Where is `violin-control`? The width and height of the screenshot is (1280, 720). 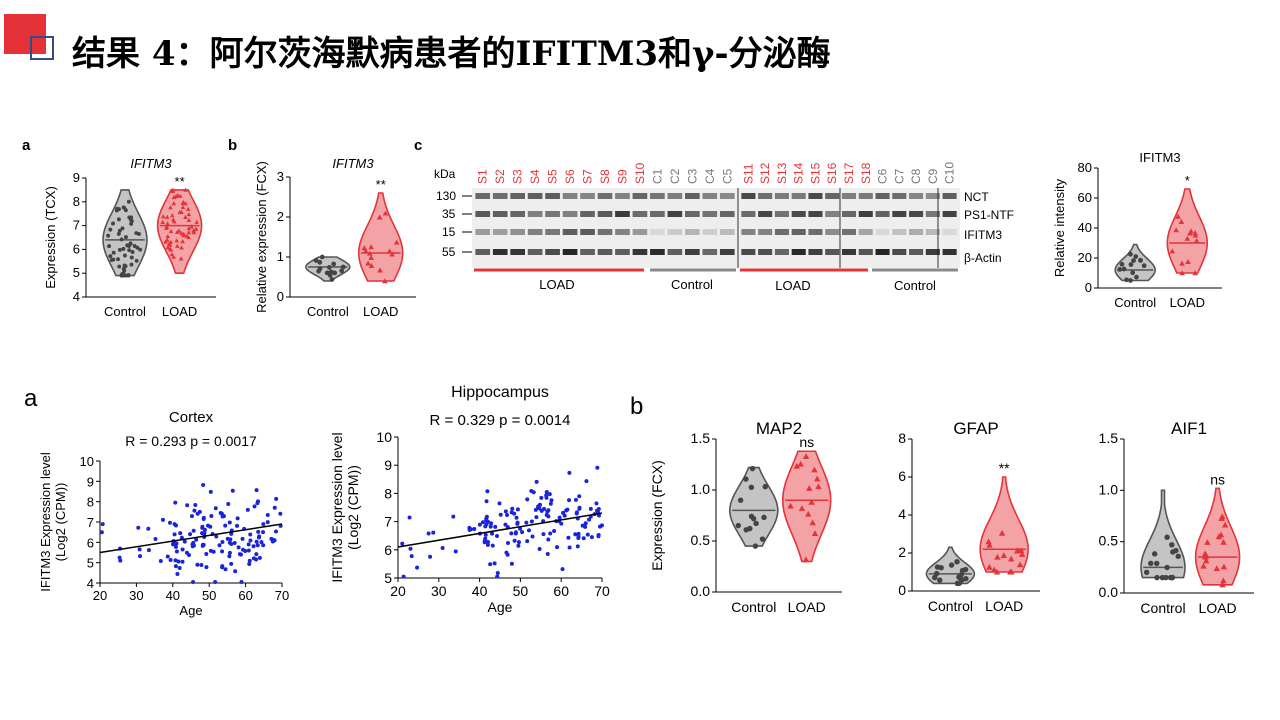 violin-control is located at coordinates (1135, 262).